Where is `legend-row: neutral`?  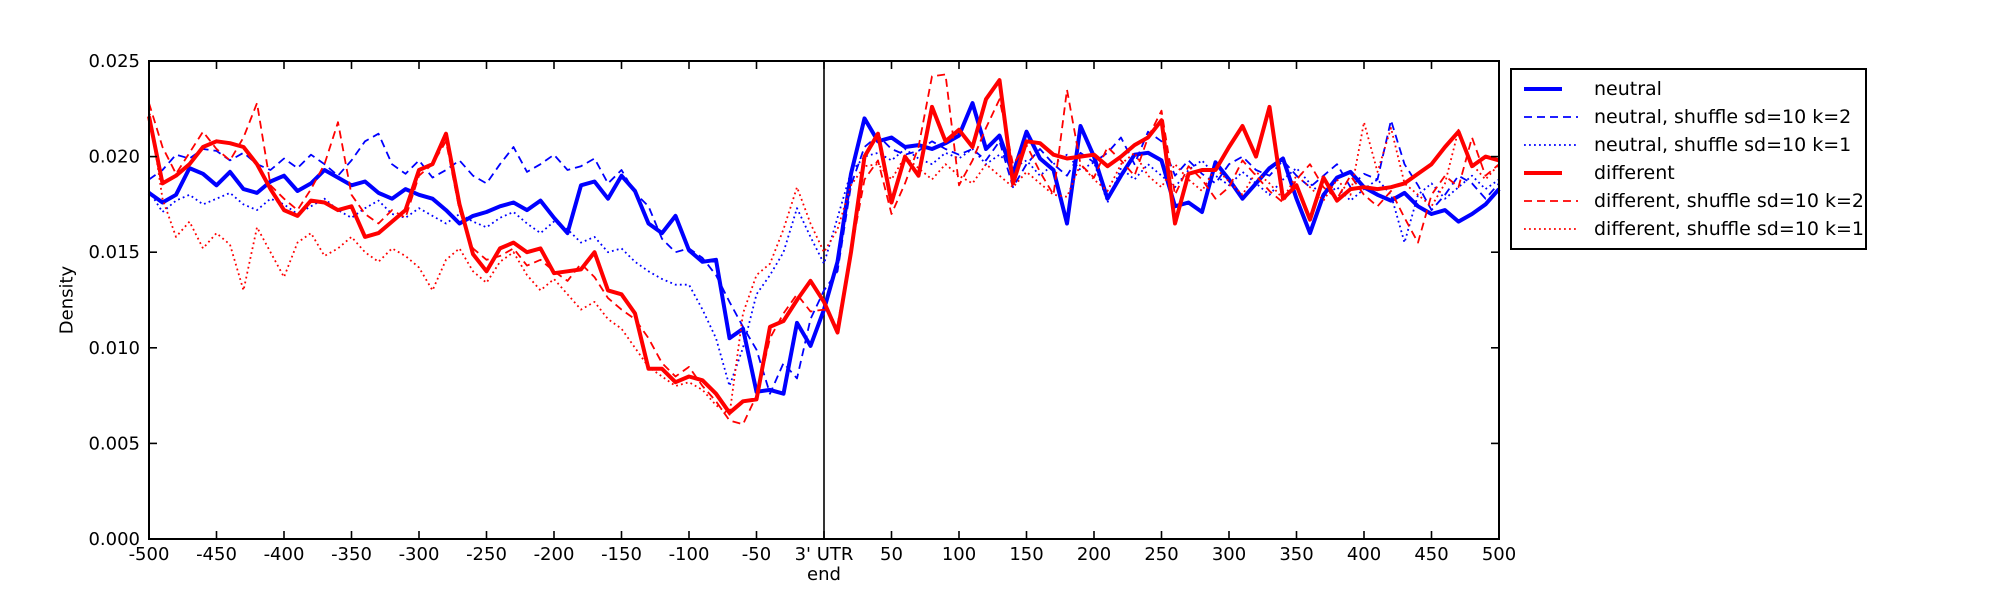 legend-row: neutral is located at coordinates (1688, 89).